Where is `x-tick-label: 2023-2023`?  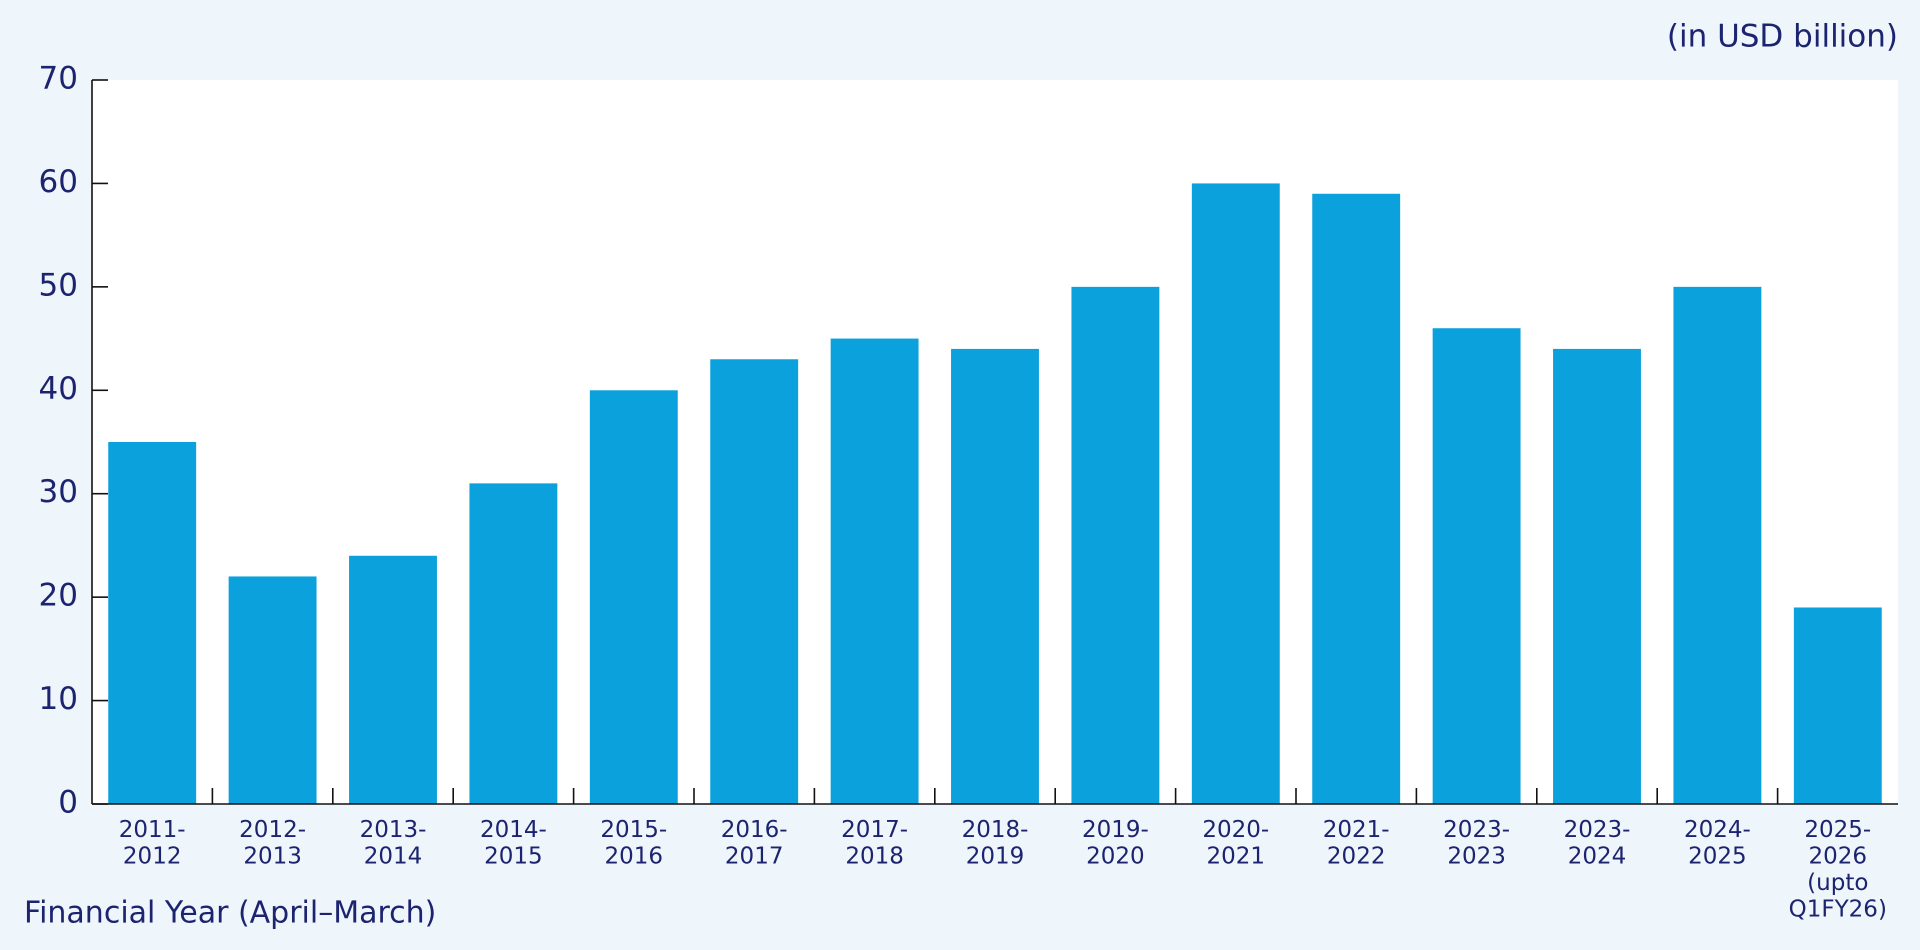 x-tick-label: 2023-2023 is located at coordinates (1476, 843).